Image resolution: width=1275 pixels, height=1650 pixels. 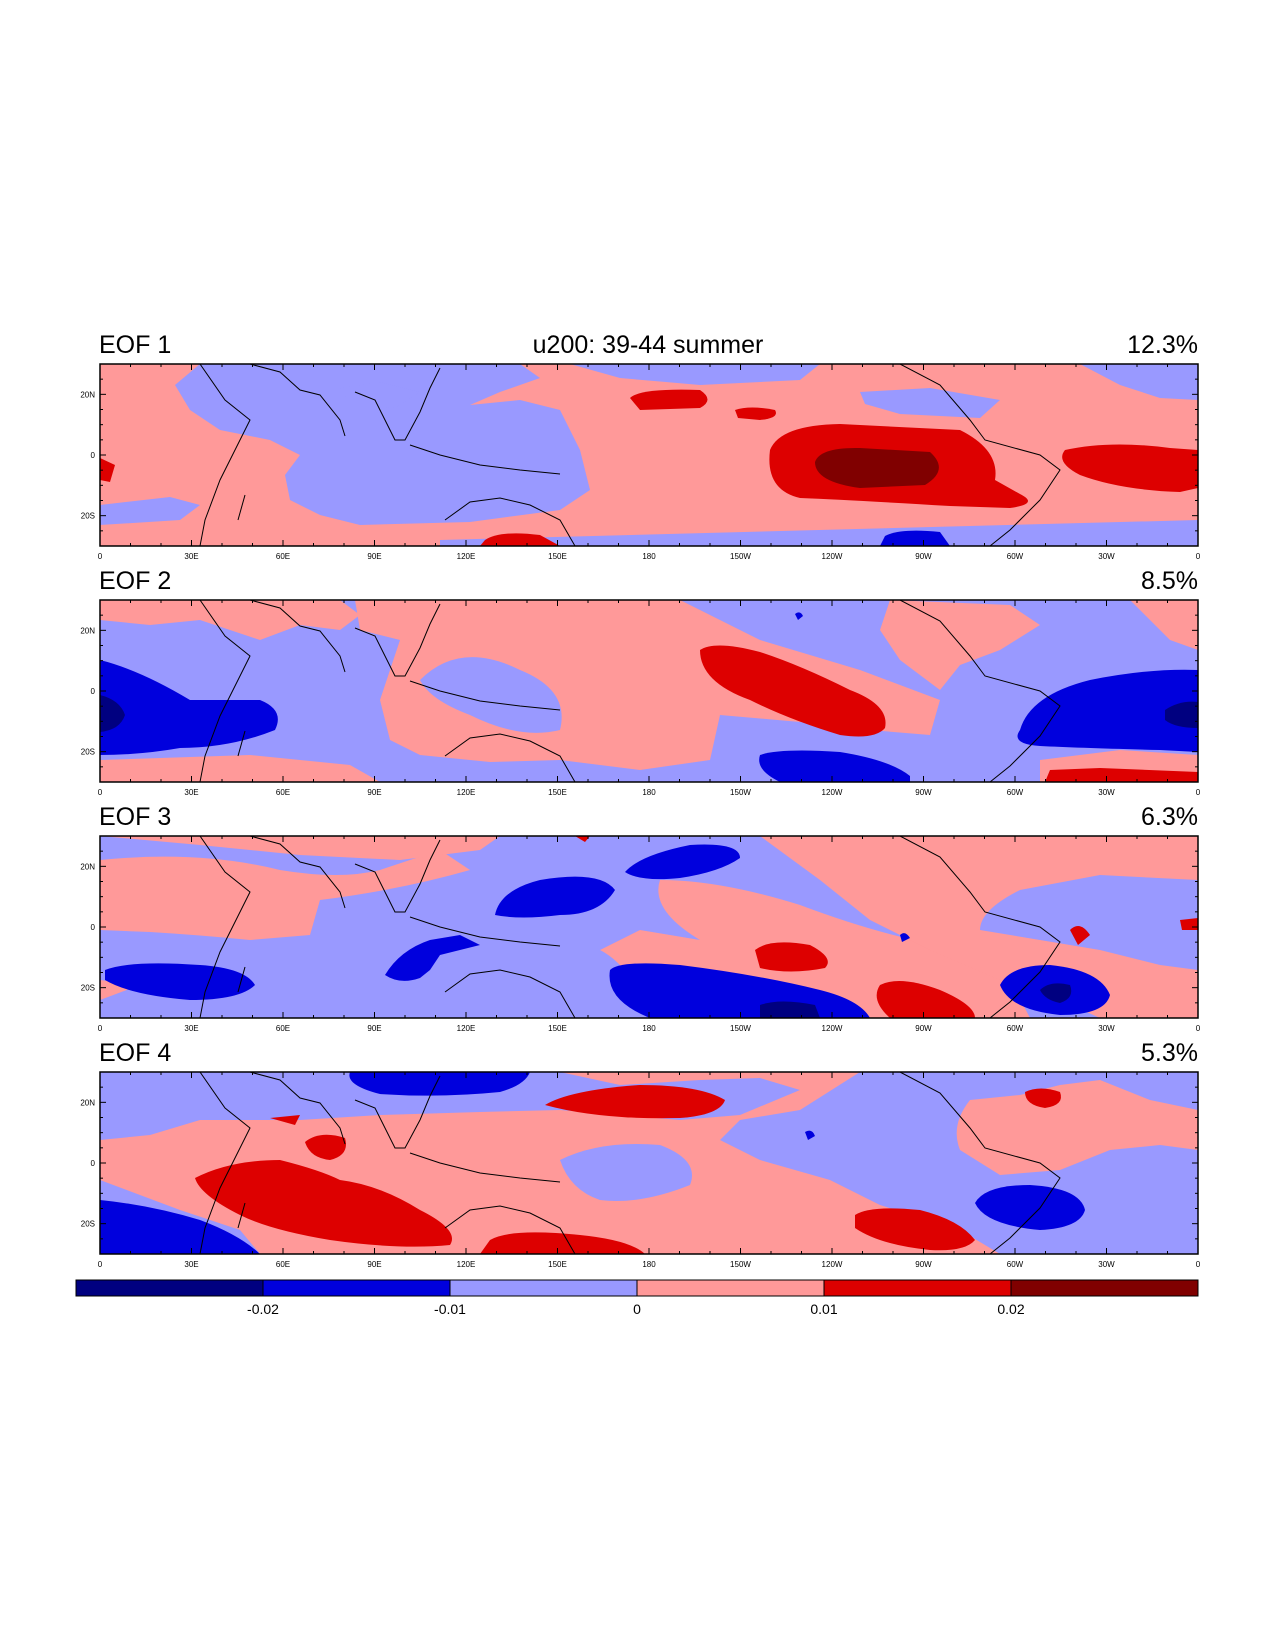 What do you see at coordinates (356, 1288) in the screenshot?
I see `colorbar-box-neg2` at bounding box center [356, 1288].